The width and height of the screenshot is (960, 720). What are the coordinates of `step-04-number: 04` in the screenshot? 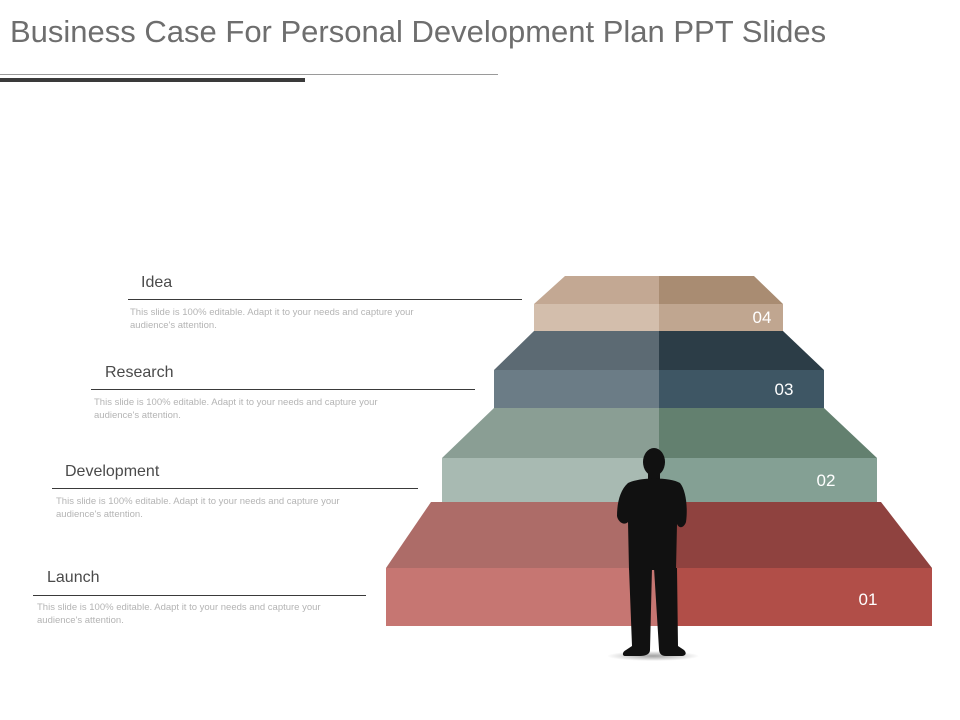 It's located at (762, 317).